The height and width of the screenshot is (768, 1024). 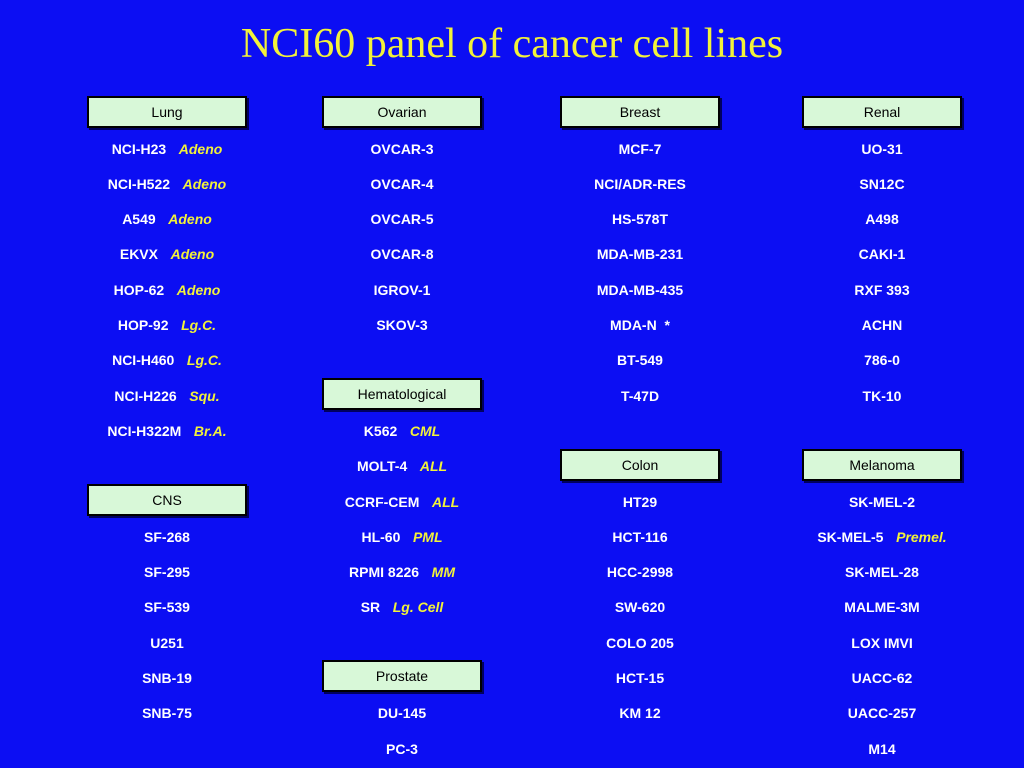 I want to click on cell-line-name: LOX IMVI, so click(x=882, y=643).